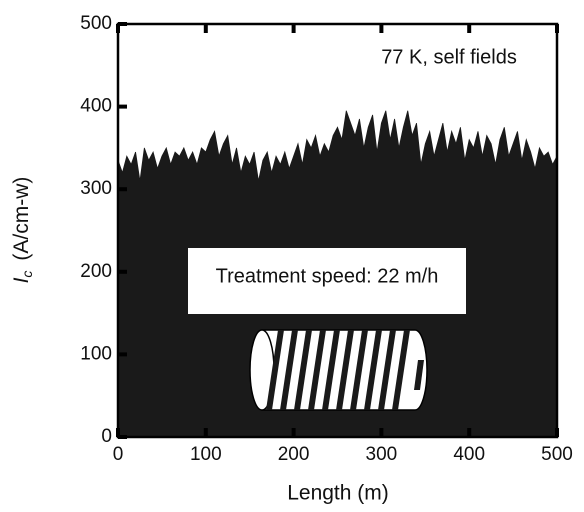  I want to click on tape-icon, so click(338, 370).